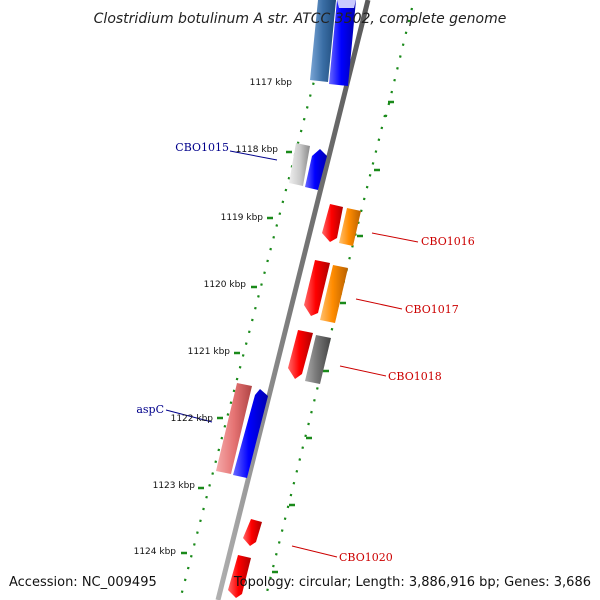  Describe the element at coordinates (242, 218) in the screenshot. I see `tick-label: 1119 kbp` at that location.